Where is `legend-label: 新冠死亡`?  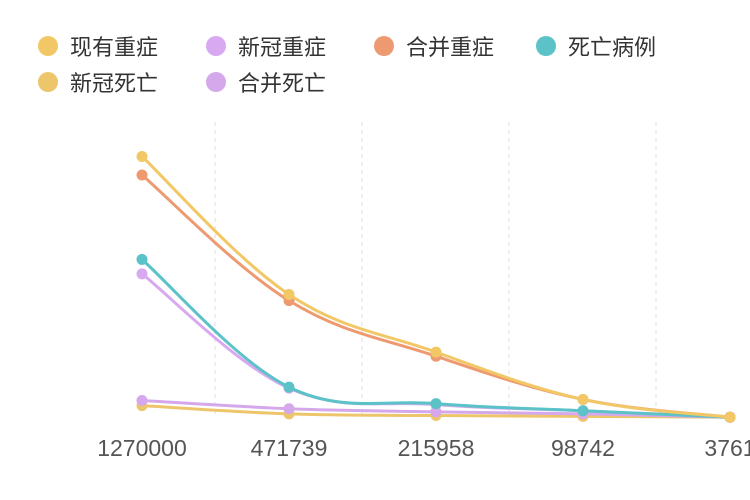 legend-label: 新冠死亡 is located at coordinates (114, 84).